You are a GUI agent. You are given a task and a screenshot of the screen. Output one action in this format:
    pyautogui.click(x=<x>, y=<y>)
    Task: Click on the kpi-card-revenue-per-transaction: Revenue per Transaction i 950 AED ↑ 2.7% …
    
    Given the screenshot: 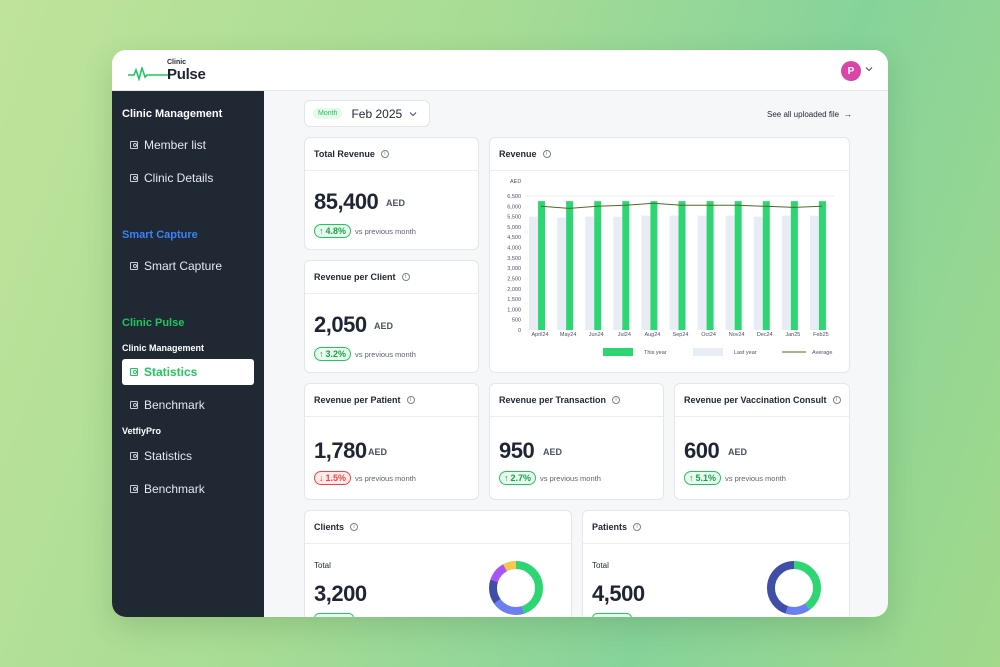 What is the action you would take?
    pyautogui.click(x=576, y=441)
    